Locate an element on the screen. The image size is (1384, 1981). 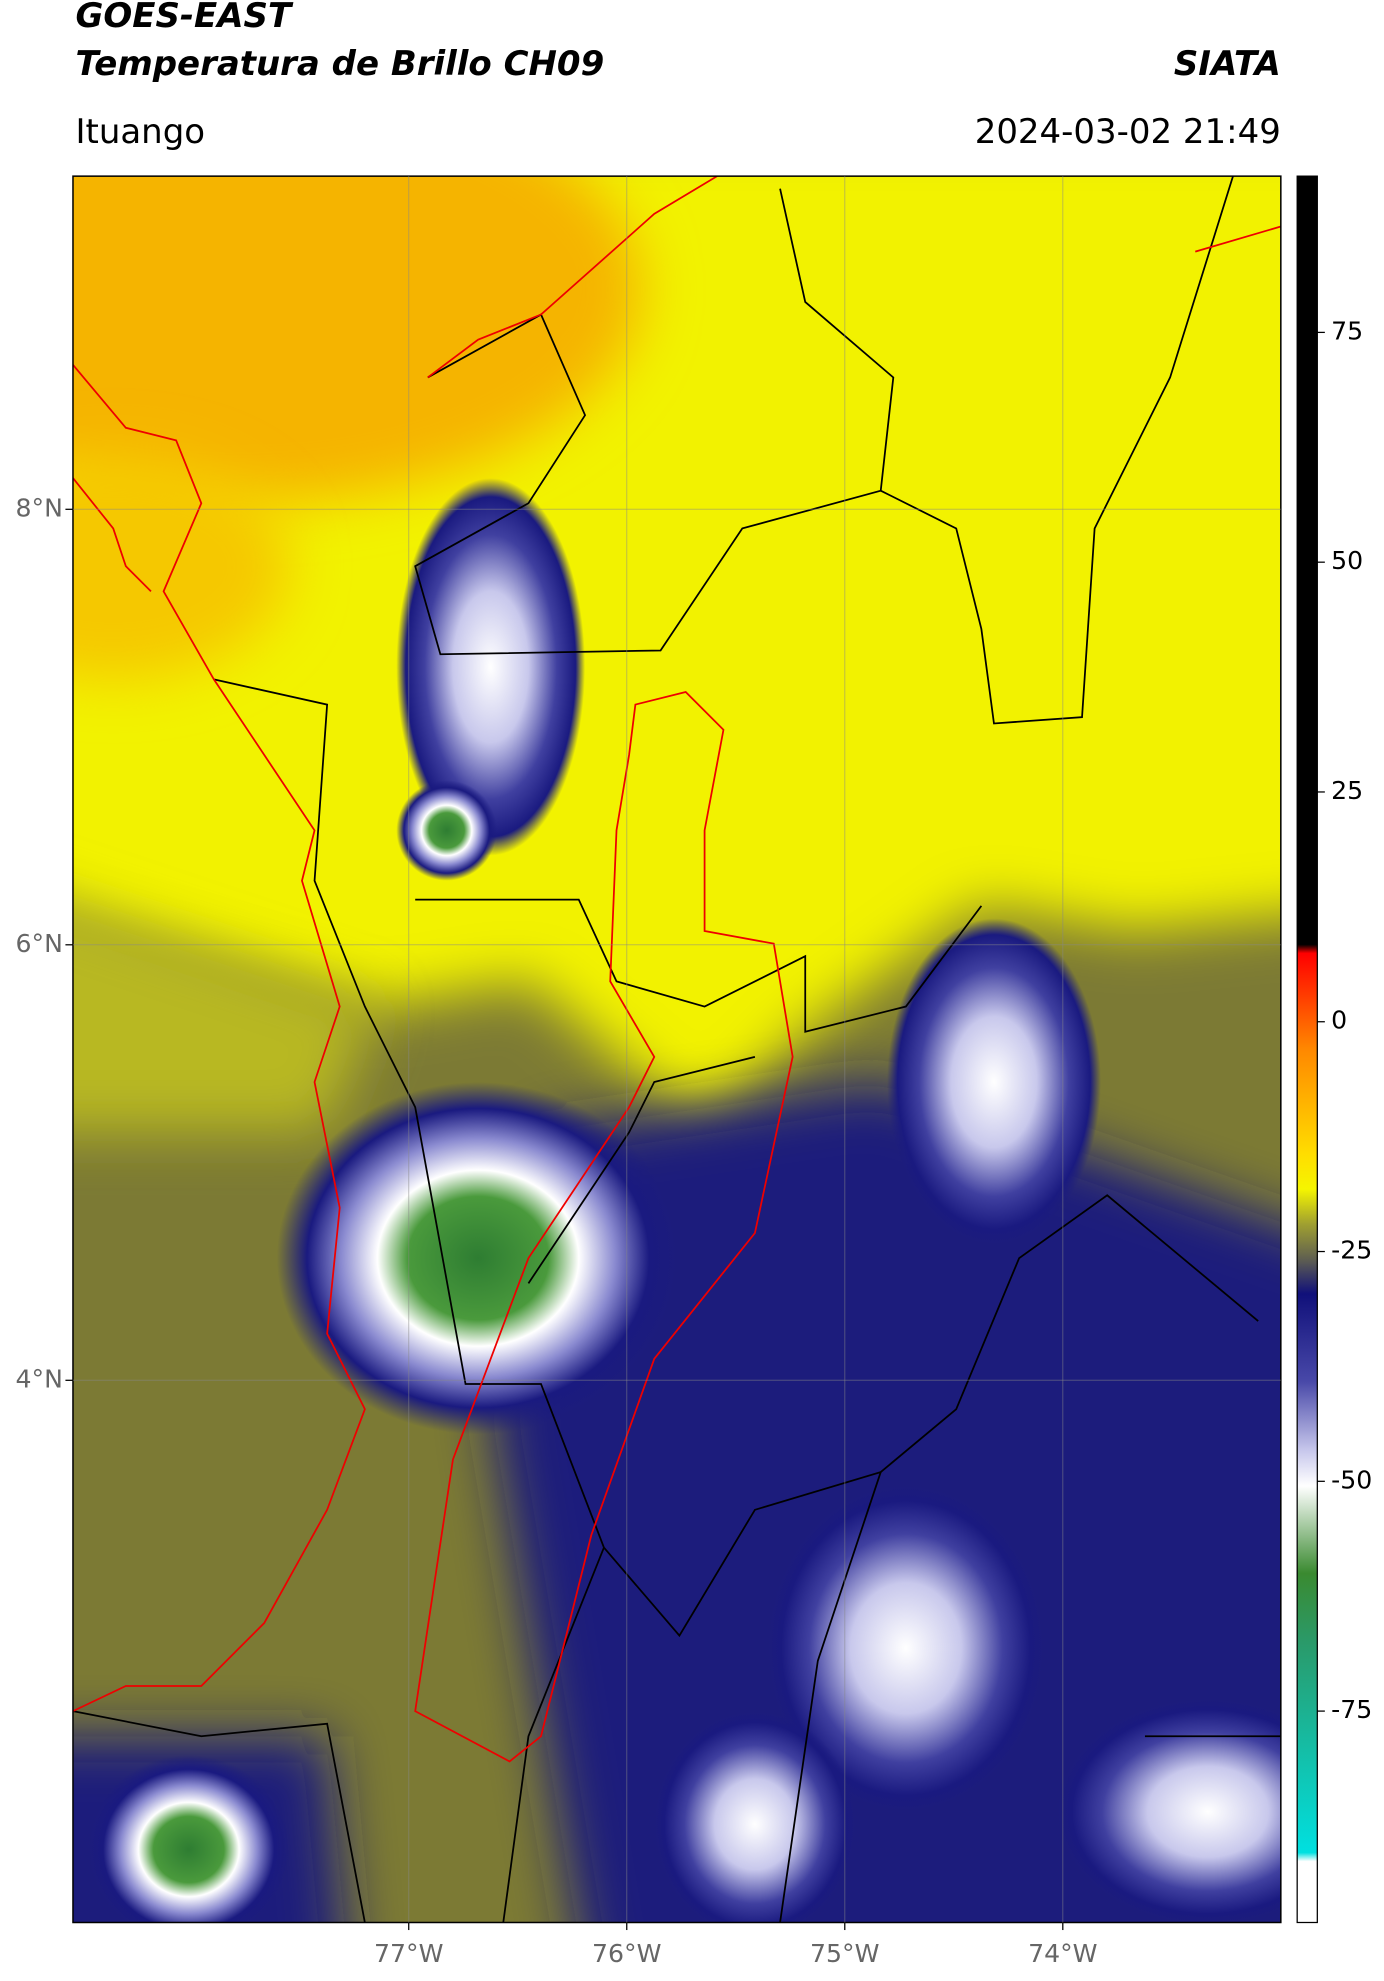
lon-tick-label: 75°W is located at coordinates (845, 1953).